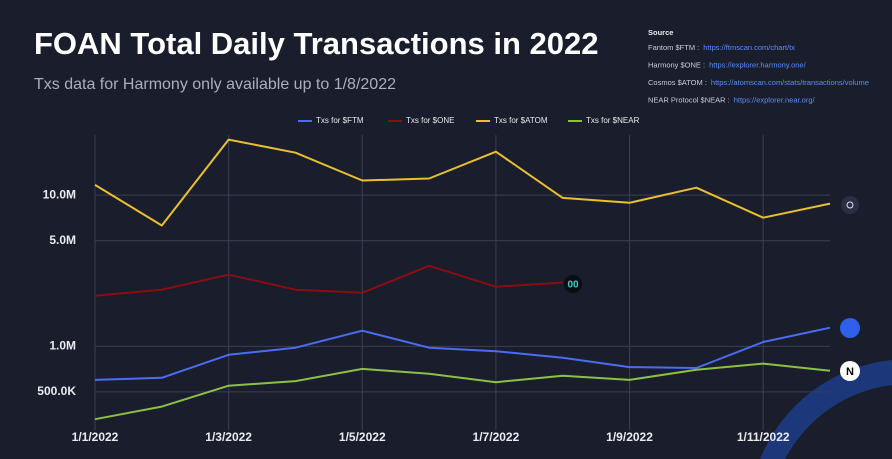  What do you see at coordinates (673, 47) in the screenshot?
I see `source-label: Fantom $FTM :` at bounding box center [673, 47].